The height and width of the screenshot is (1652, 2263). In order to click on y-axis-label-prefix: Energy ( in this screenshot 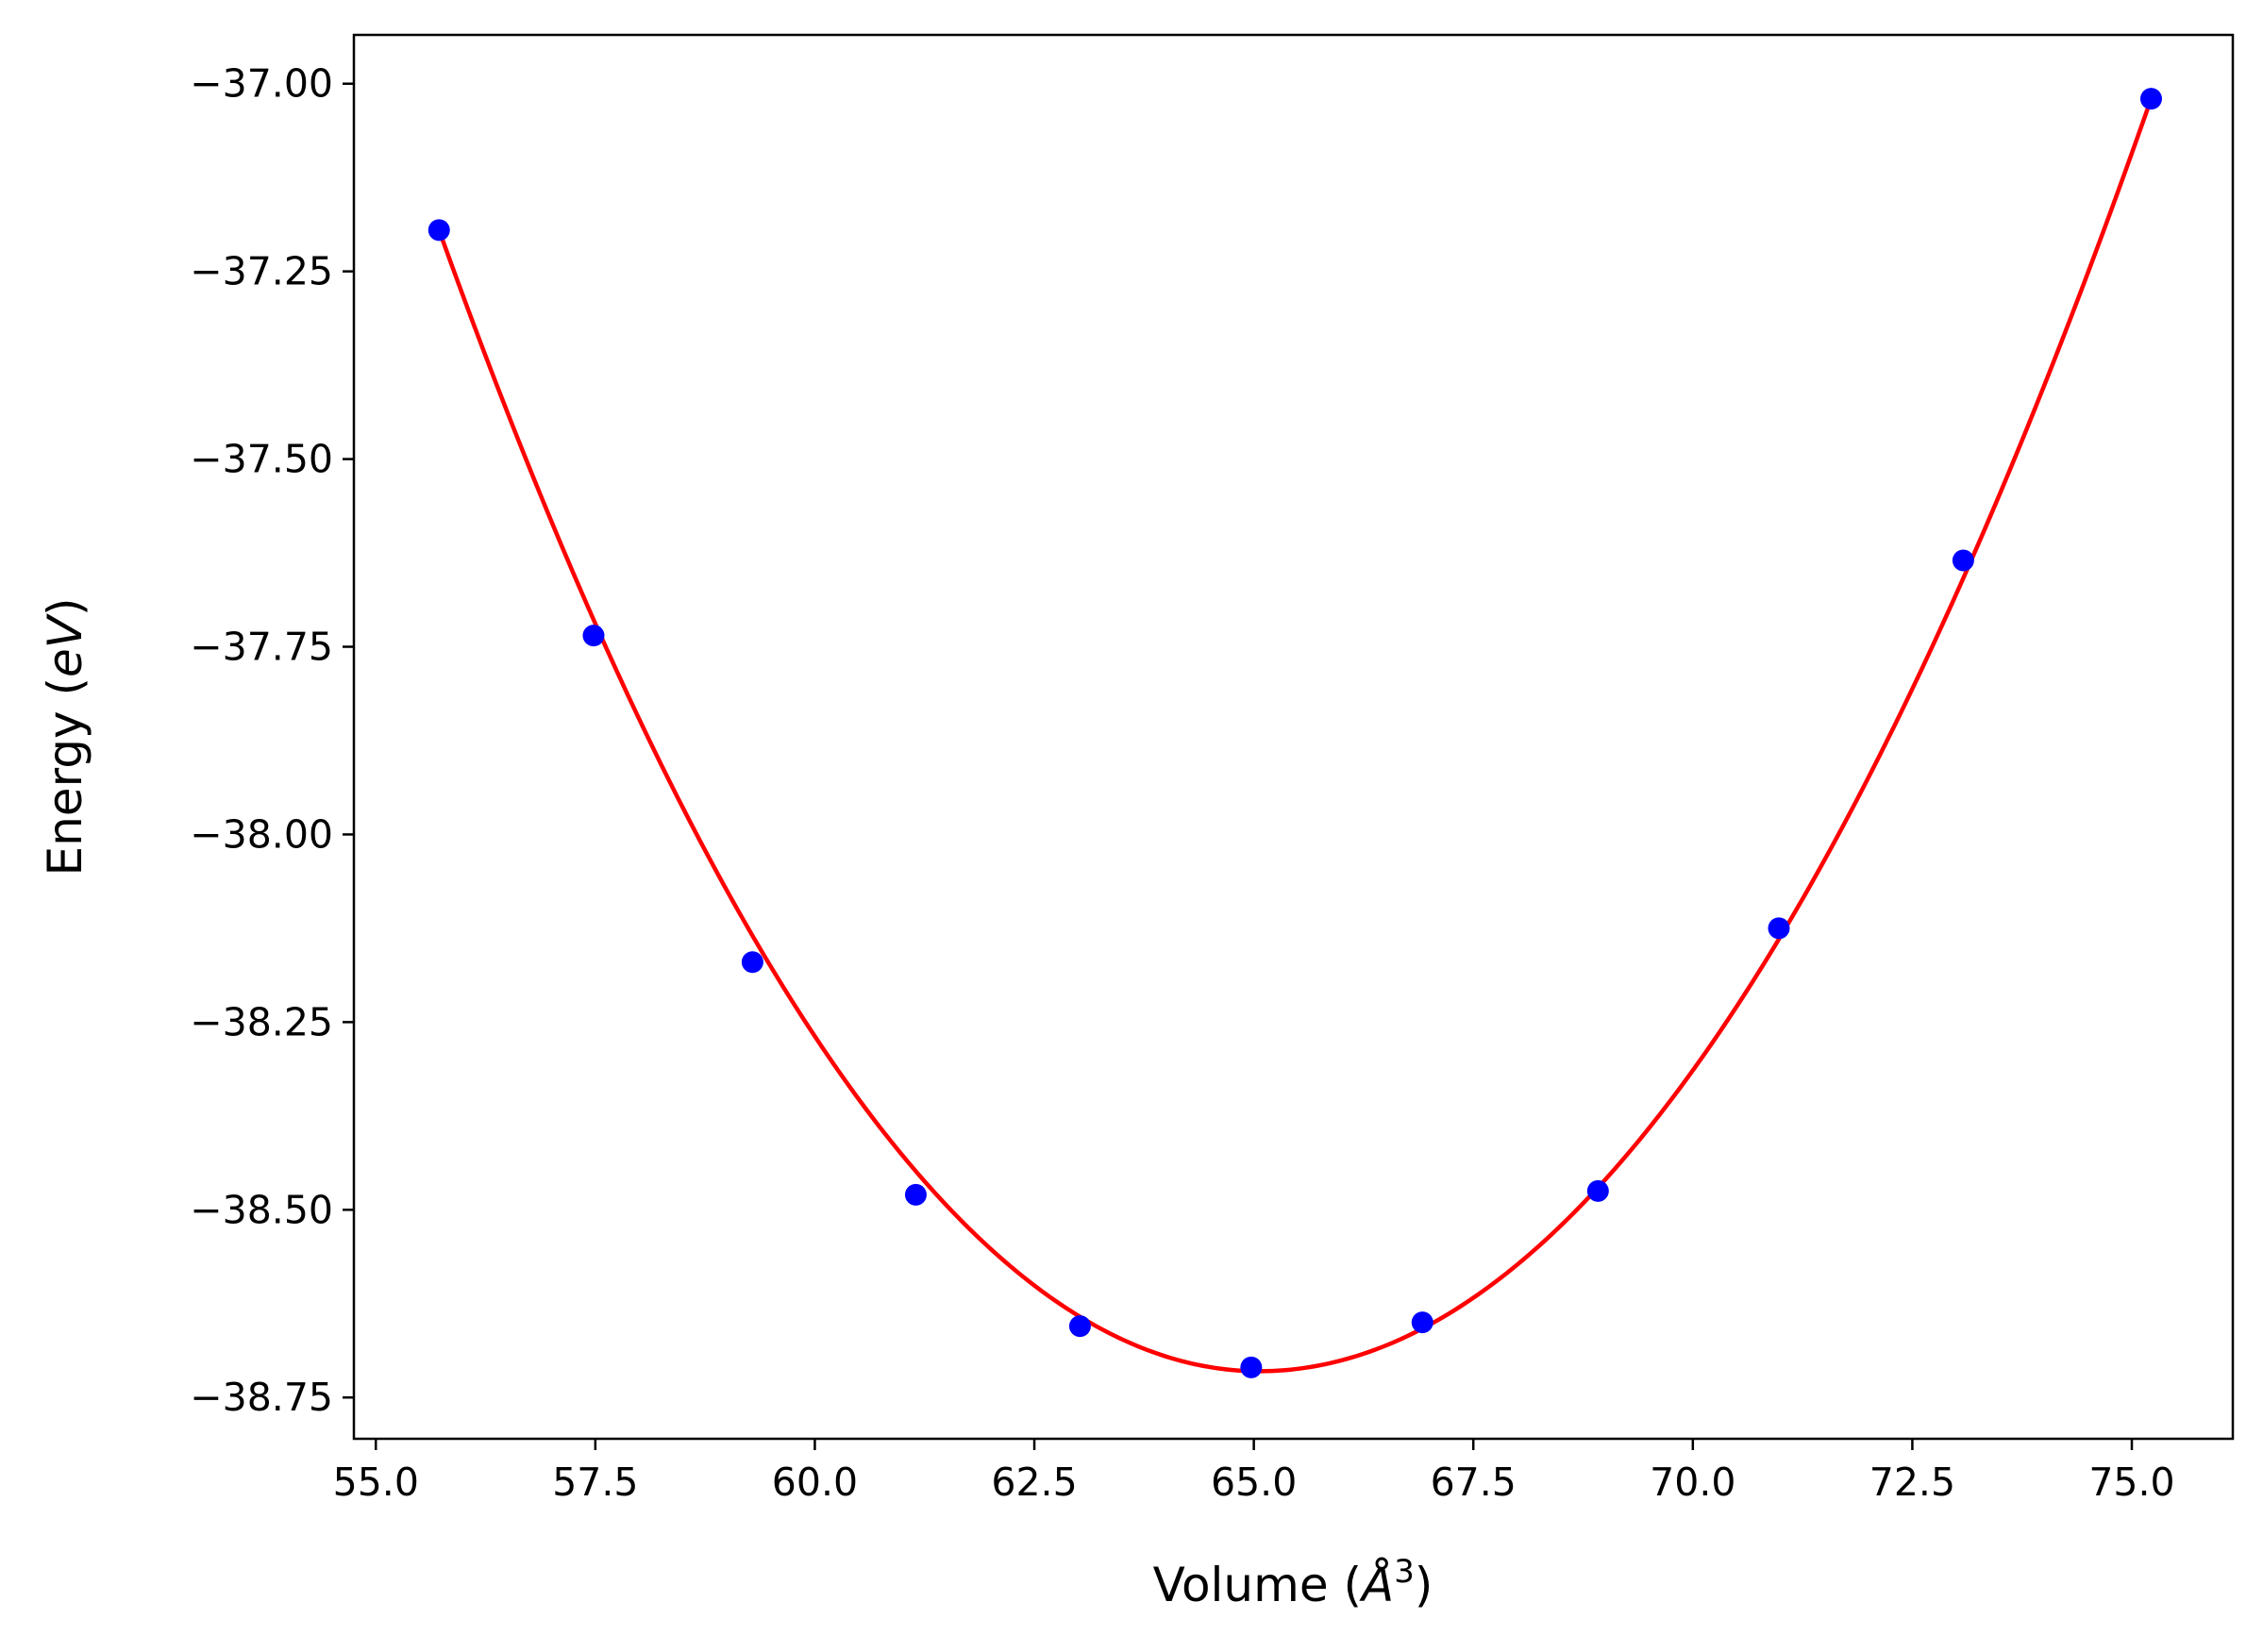, I will do `click(65, 776)`.